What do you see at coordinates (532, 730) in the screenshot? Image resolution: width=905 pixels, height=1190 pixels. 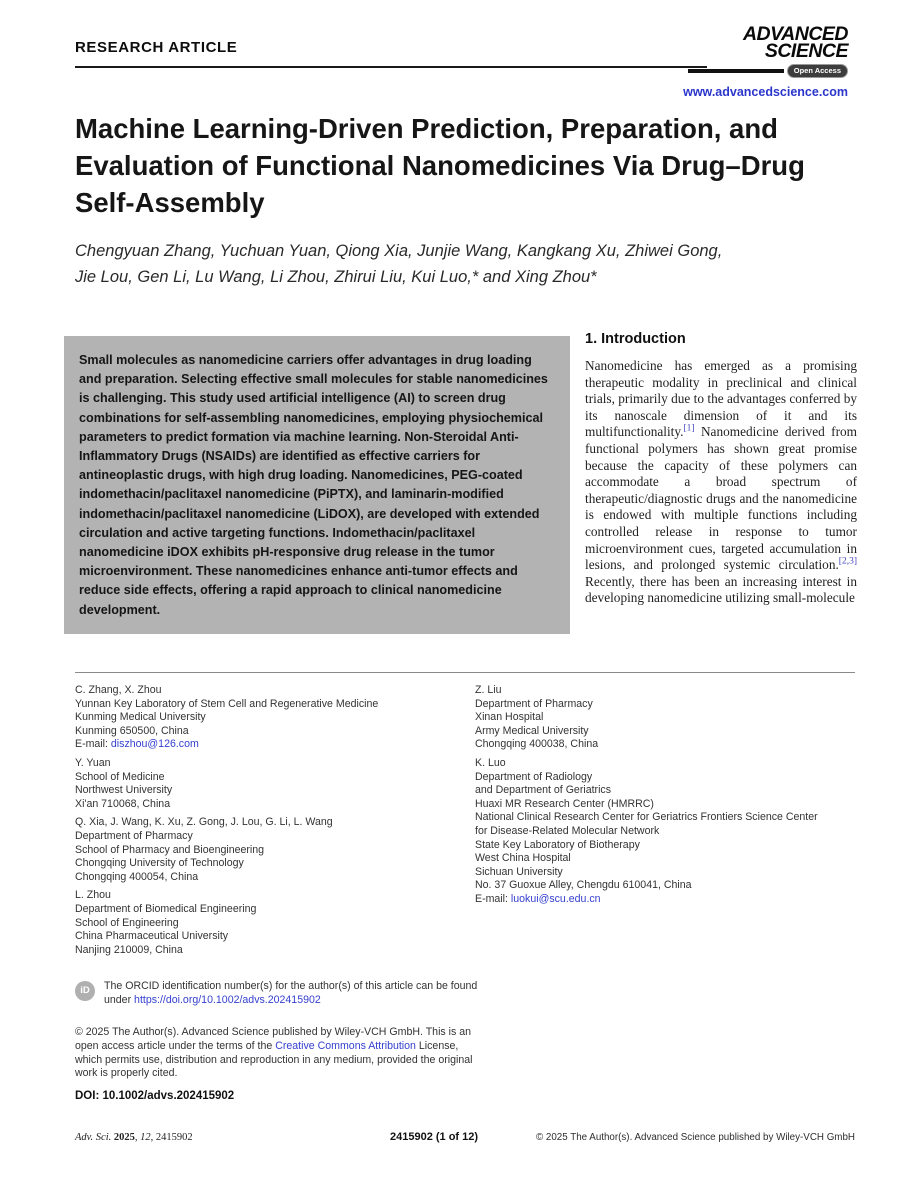 I see `affiliation-line: Army Medical University` at bounding box center [532, 730].